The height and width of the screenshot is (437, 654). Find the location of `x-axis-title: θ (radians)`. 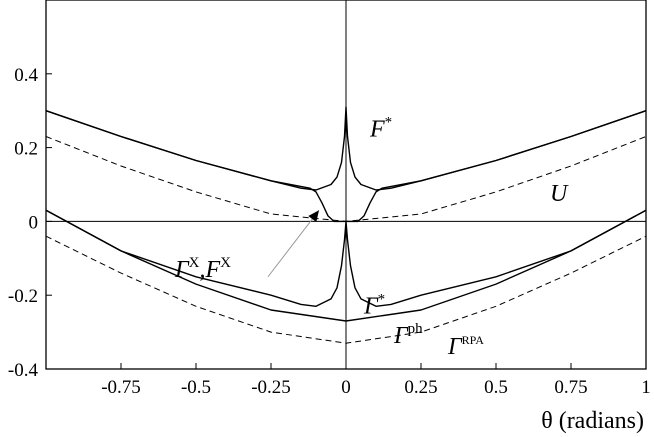

x-axis-title: θ (radians) is located at coordinates (592, 421).